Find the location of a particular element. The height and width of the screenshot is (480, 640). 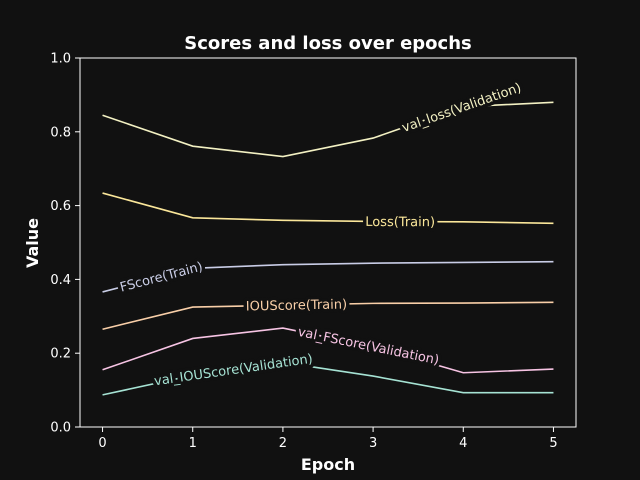

series-label-2: FScore(Train)FScore(Train) is located at coordinates (161, 277).